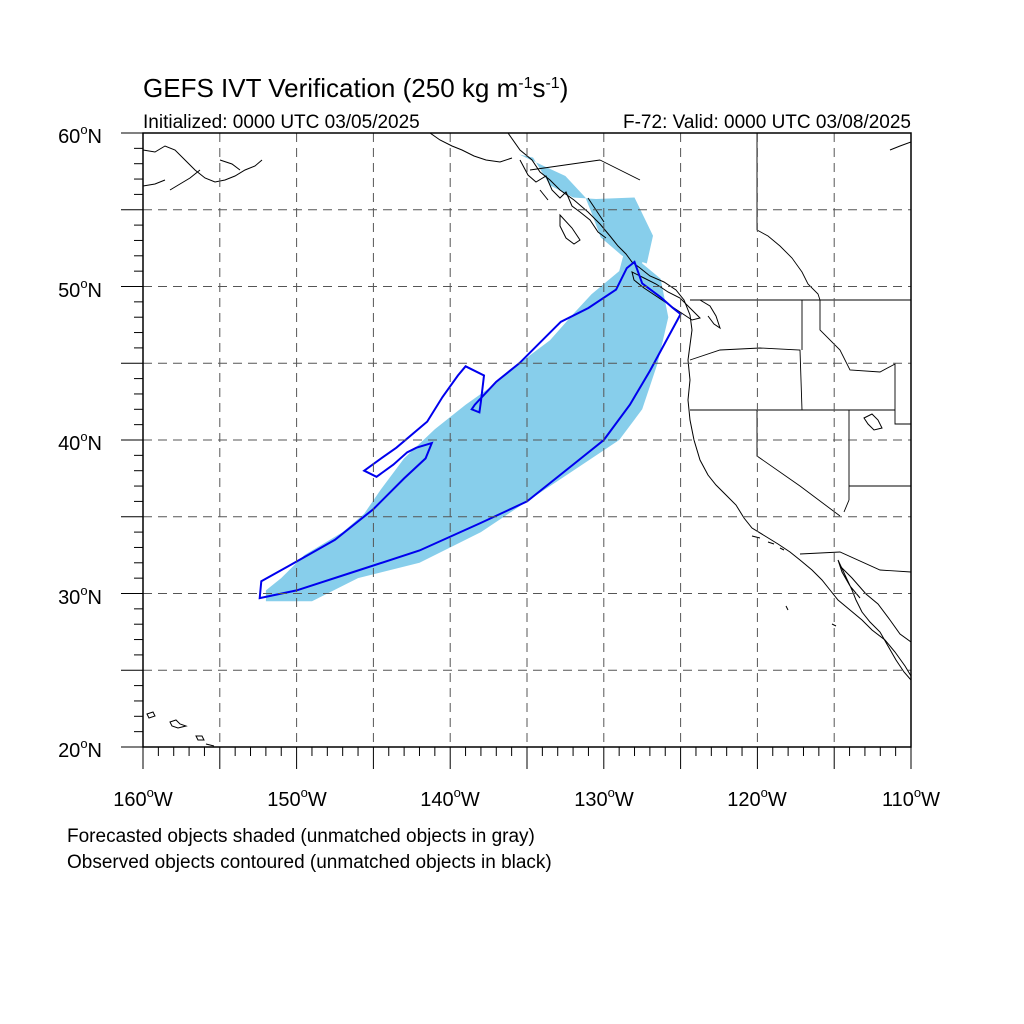  I want to click on border-arizona, so click(877, 499).